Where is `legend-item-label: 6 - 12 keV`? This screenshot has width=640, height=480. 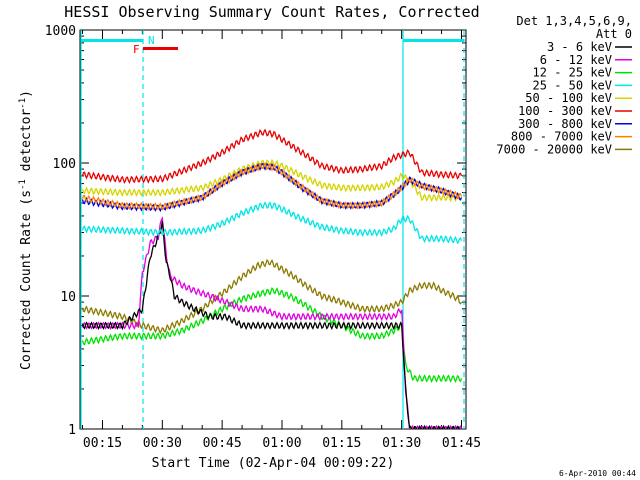
legend-item-label: 6 - 12 keV is located at coordinates (576, 60).